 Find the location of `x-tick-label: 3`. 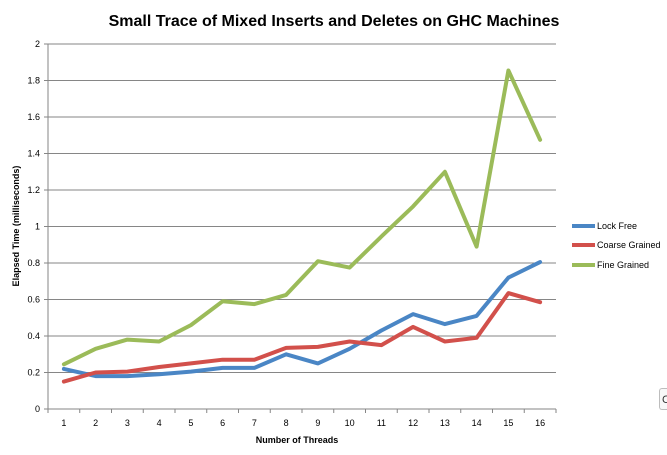

x-tick-label: 3 is located at coordinates (127, 423).